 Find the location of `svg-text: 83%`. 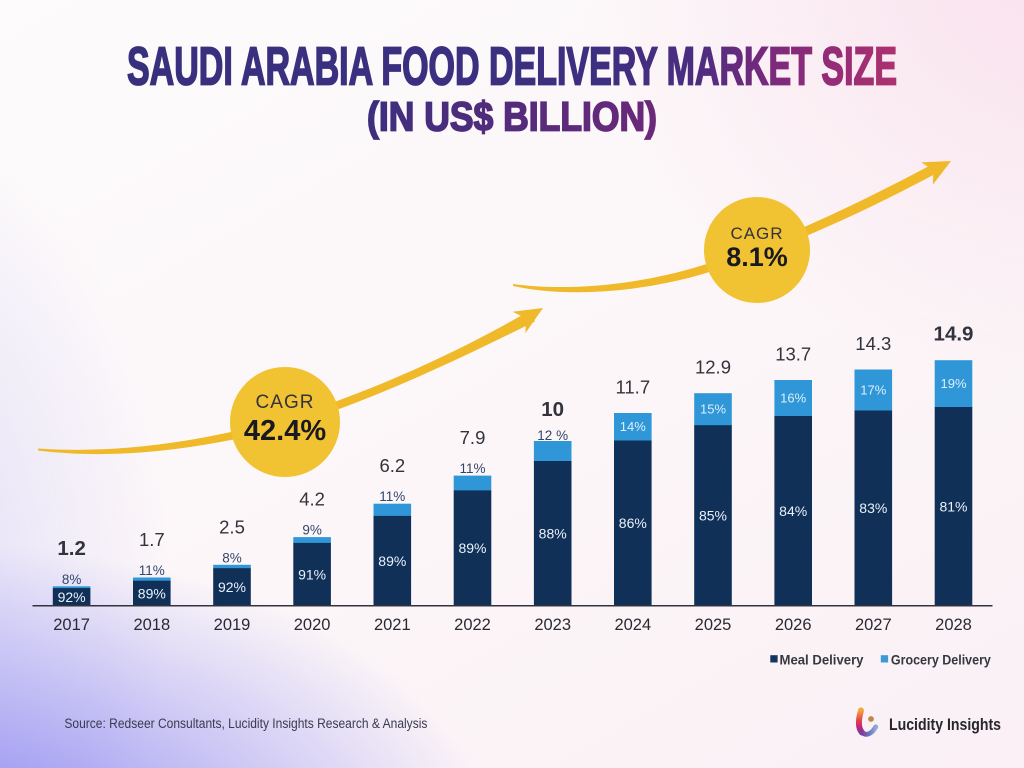

svg-text: 83% is located at coordinates (873, 508).